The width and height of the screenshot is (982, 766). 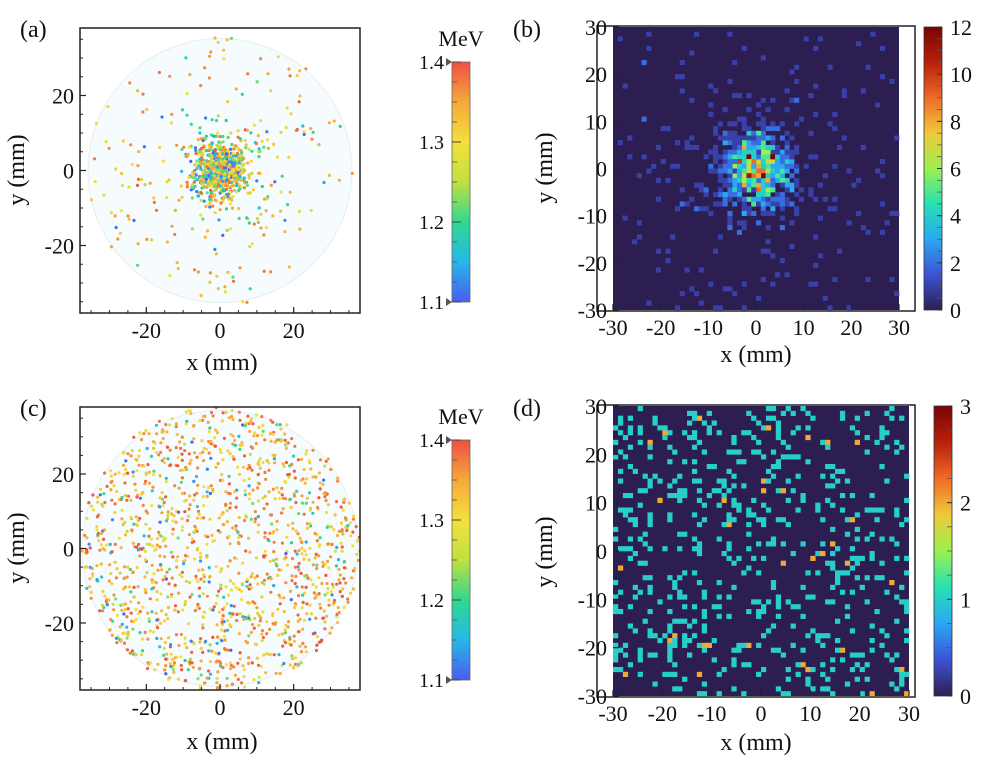 What do you see at coordinates (955, 310) in the screenshot?
I see `colorbar-tick-label: 0` at bounding box center [955, 310].